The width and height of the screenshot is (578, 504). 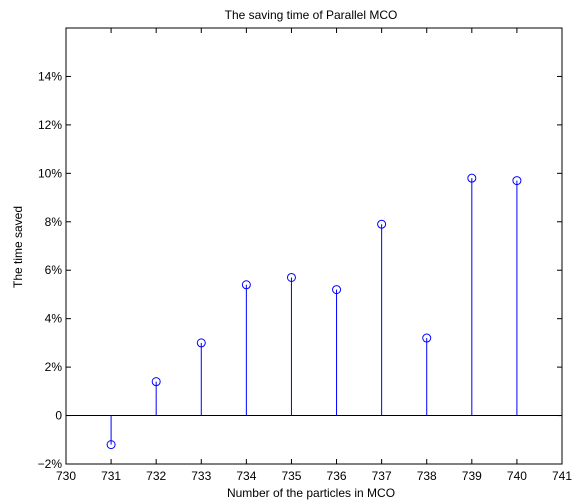 I want to click on x-tick-label: 734, so click(x=246, y=476).